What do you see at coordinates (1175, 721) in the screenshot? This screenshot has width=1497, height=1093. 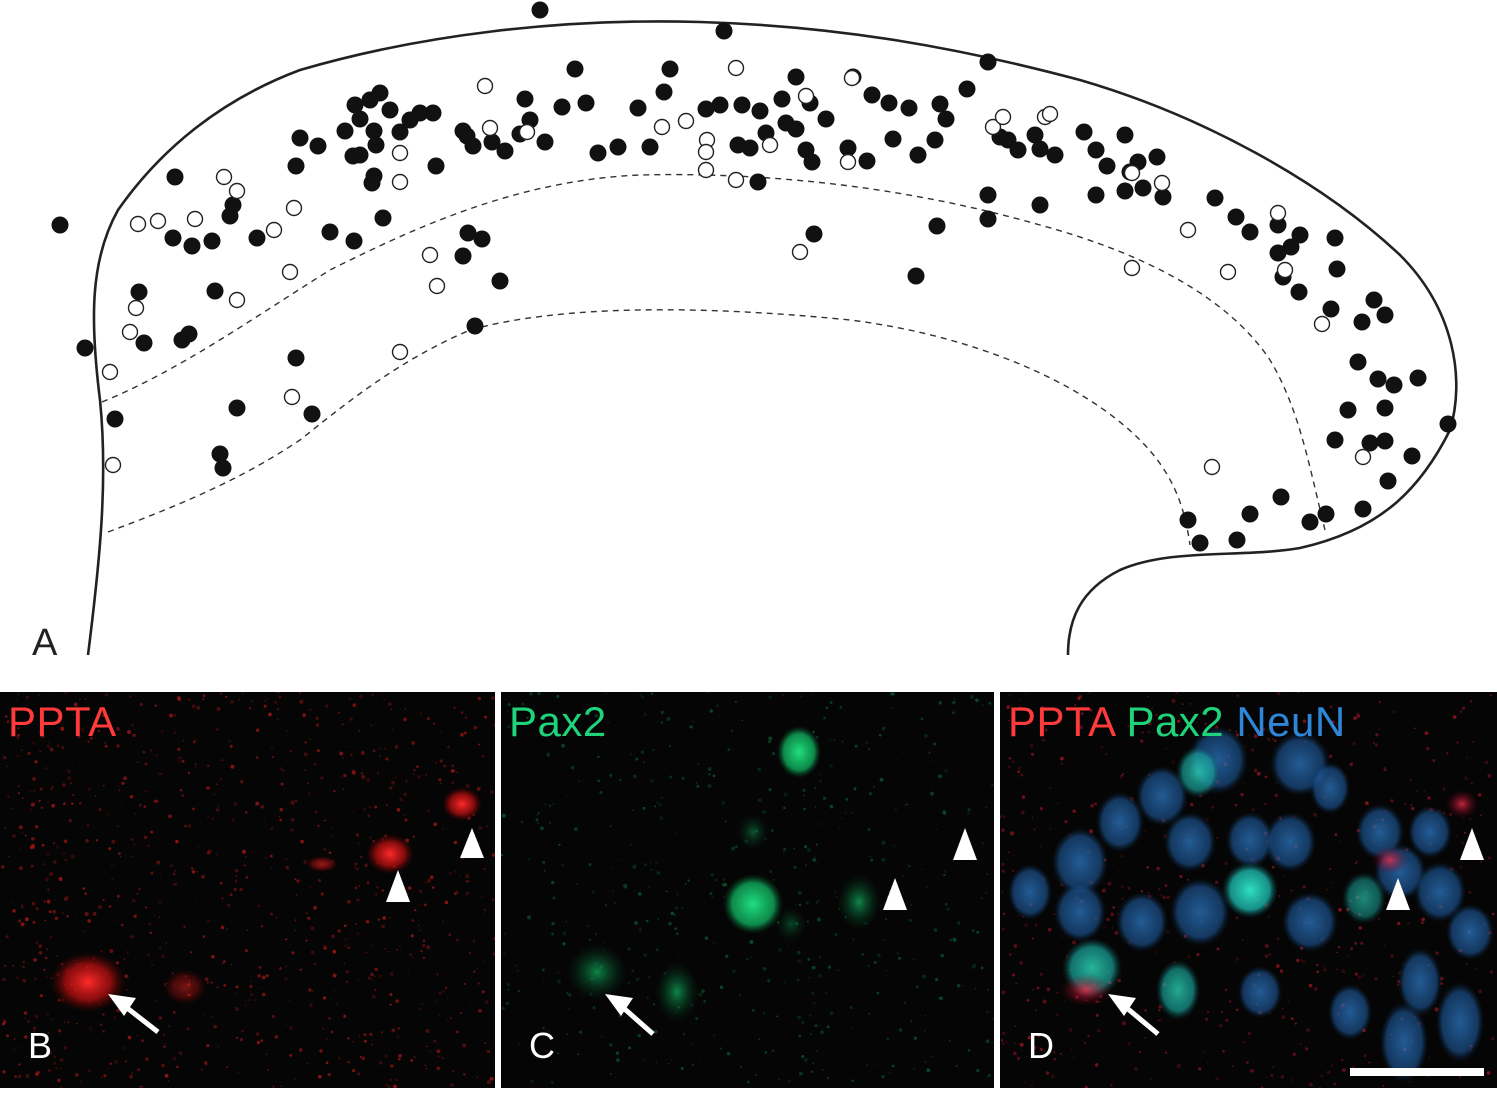 I see `merge-label-pax2: Pax2` at bounding box center [1175, 721].